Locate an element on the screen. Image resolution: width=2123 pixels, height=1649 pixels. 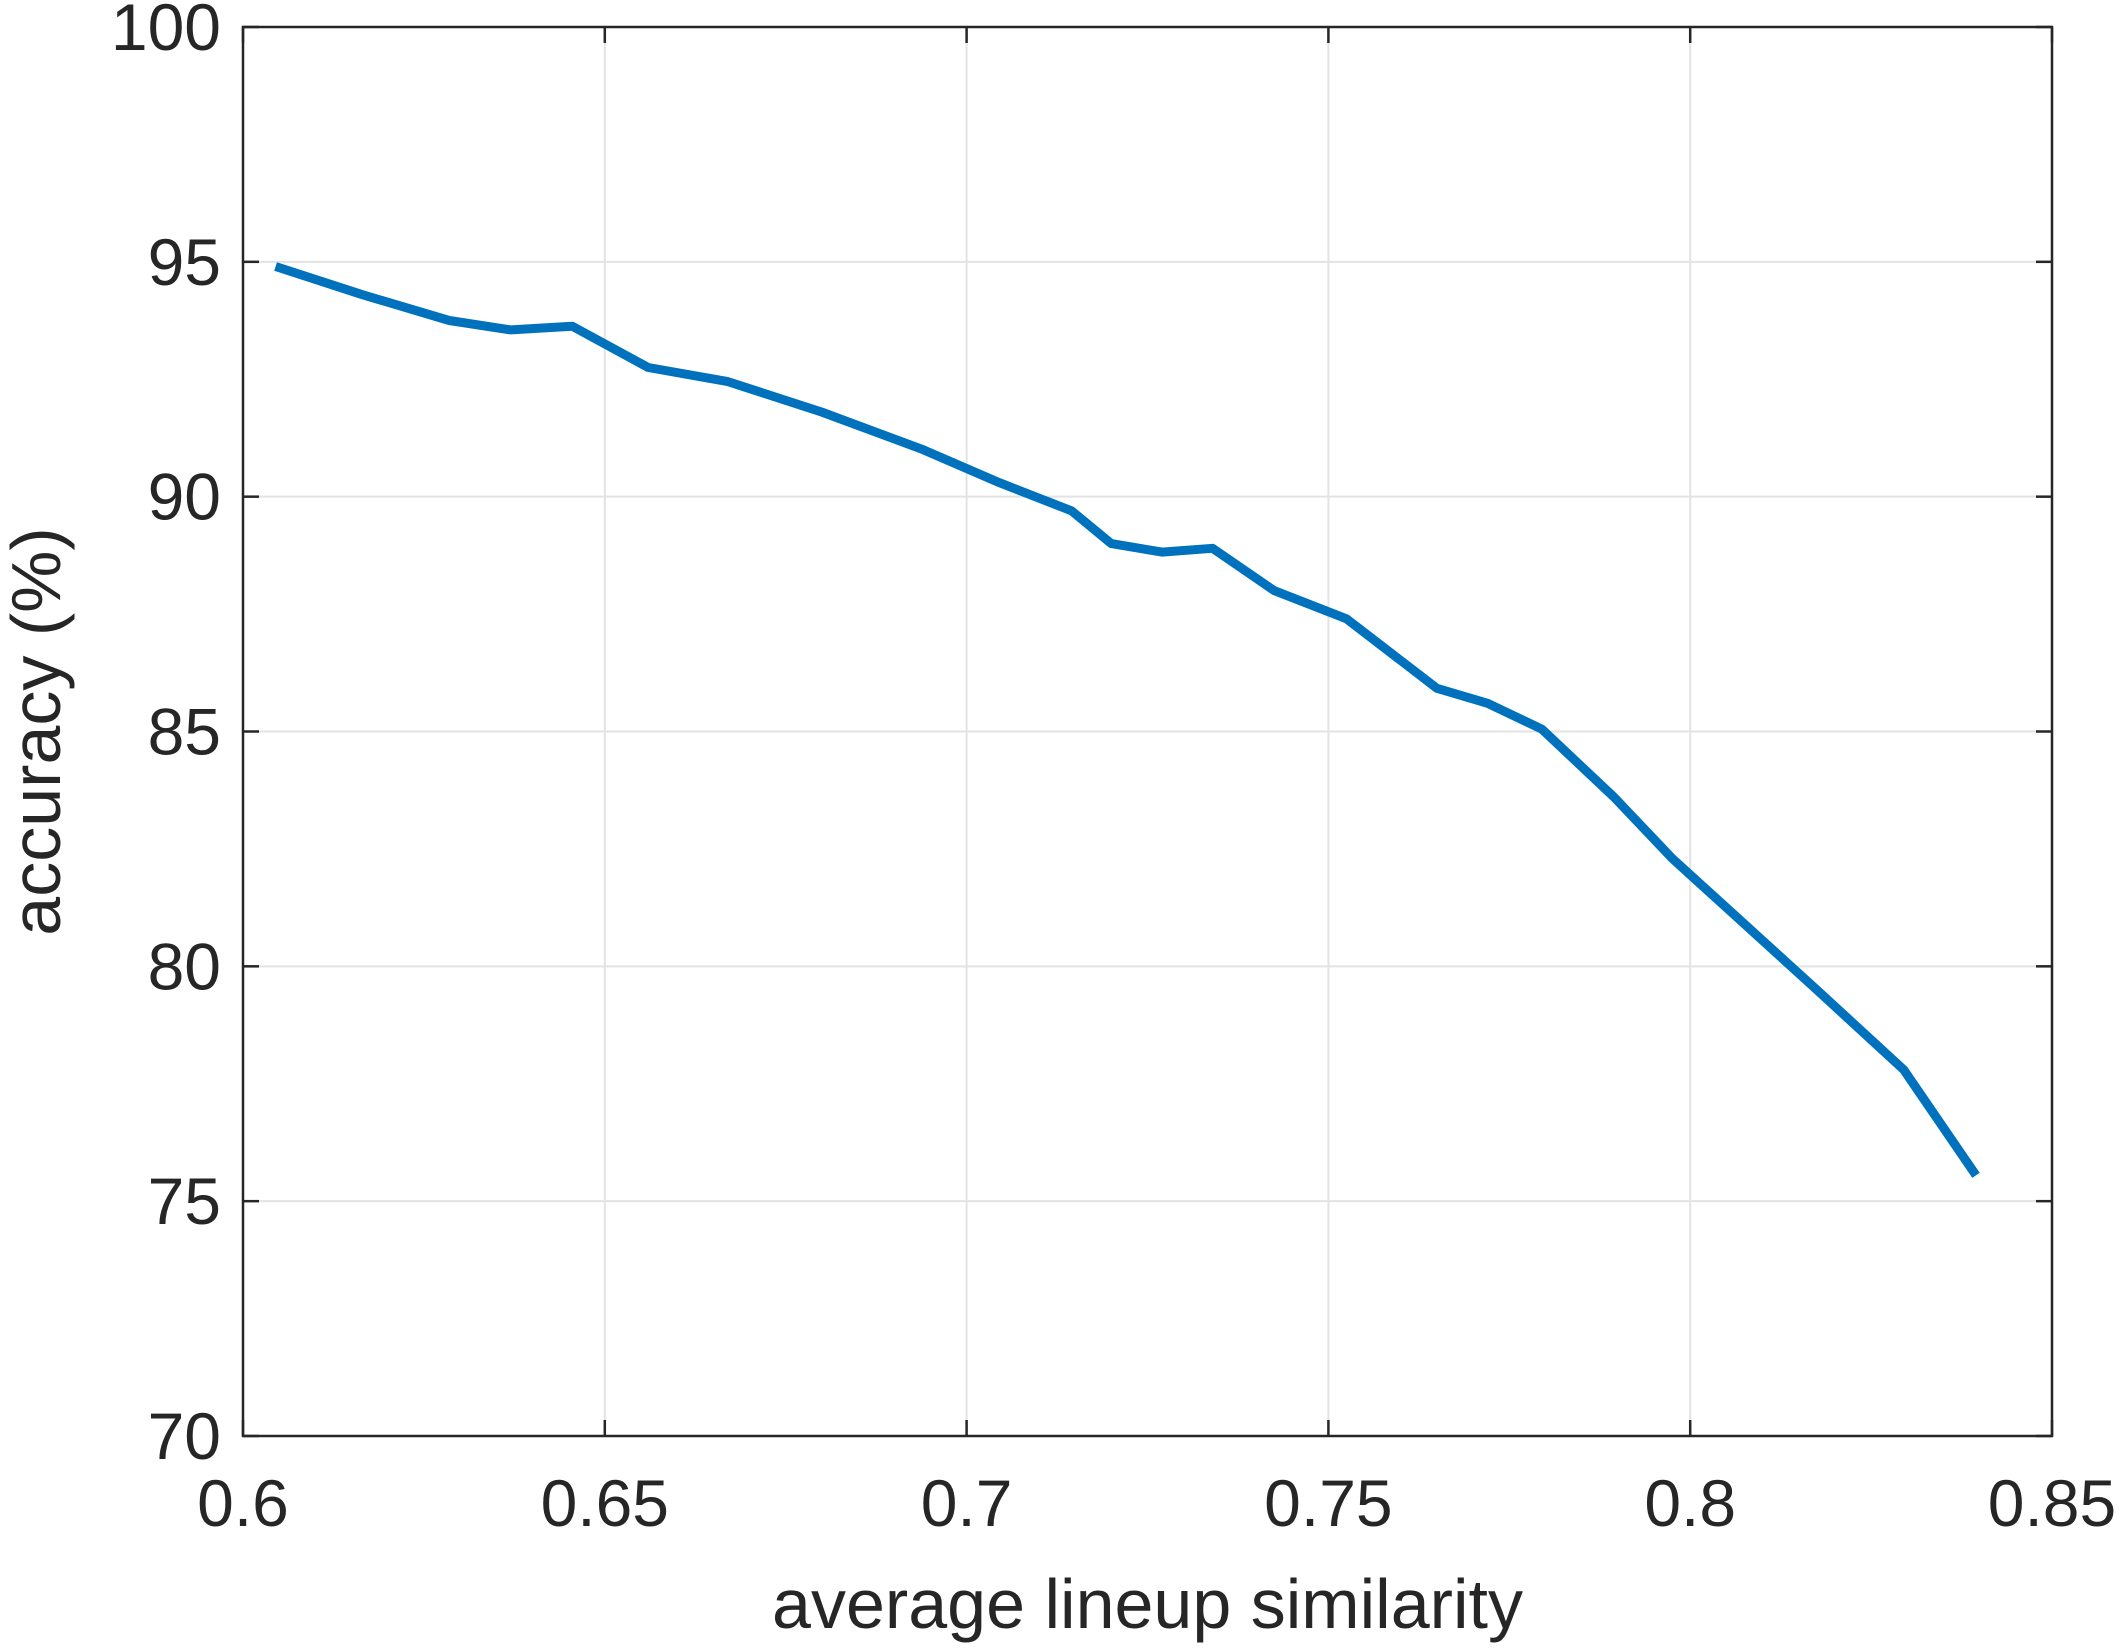
x-tick-label-0: 0.6 is located at coordinates (243, 1503).